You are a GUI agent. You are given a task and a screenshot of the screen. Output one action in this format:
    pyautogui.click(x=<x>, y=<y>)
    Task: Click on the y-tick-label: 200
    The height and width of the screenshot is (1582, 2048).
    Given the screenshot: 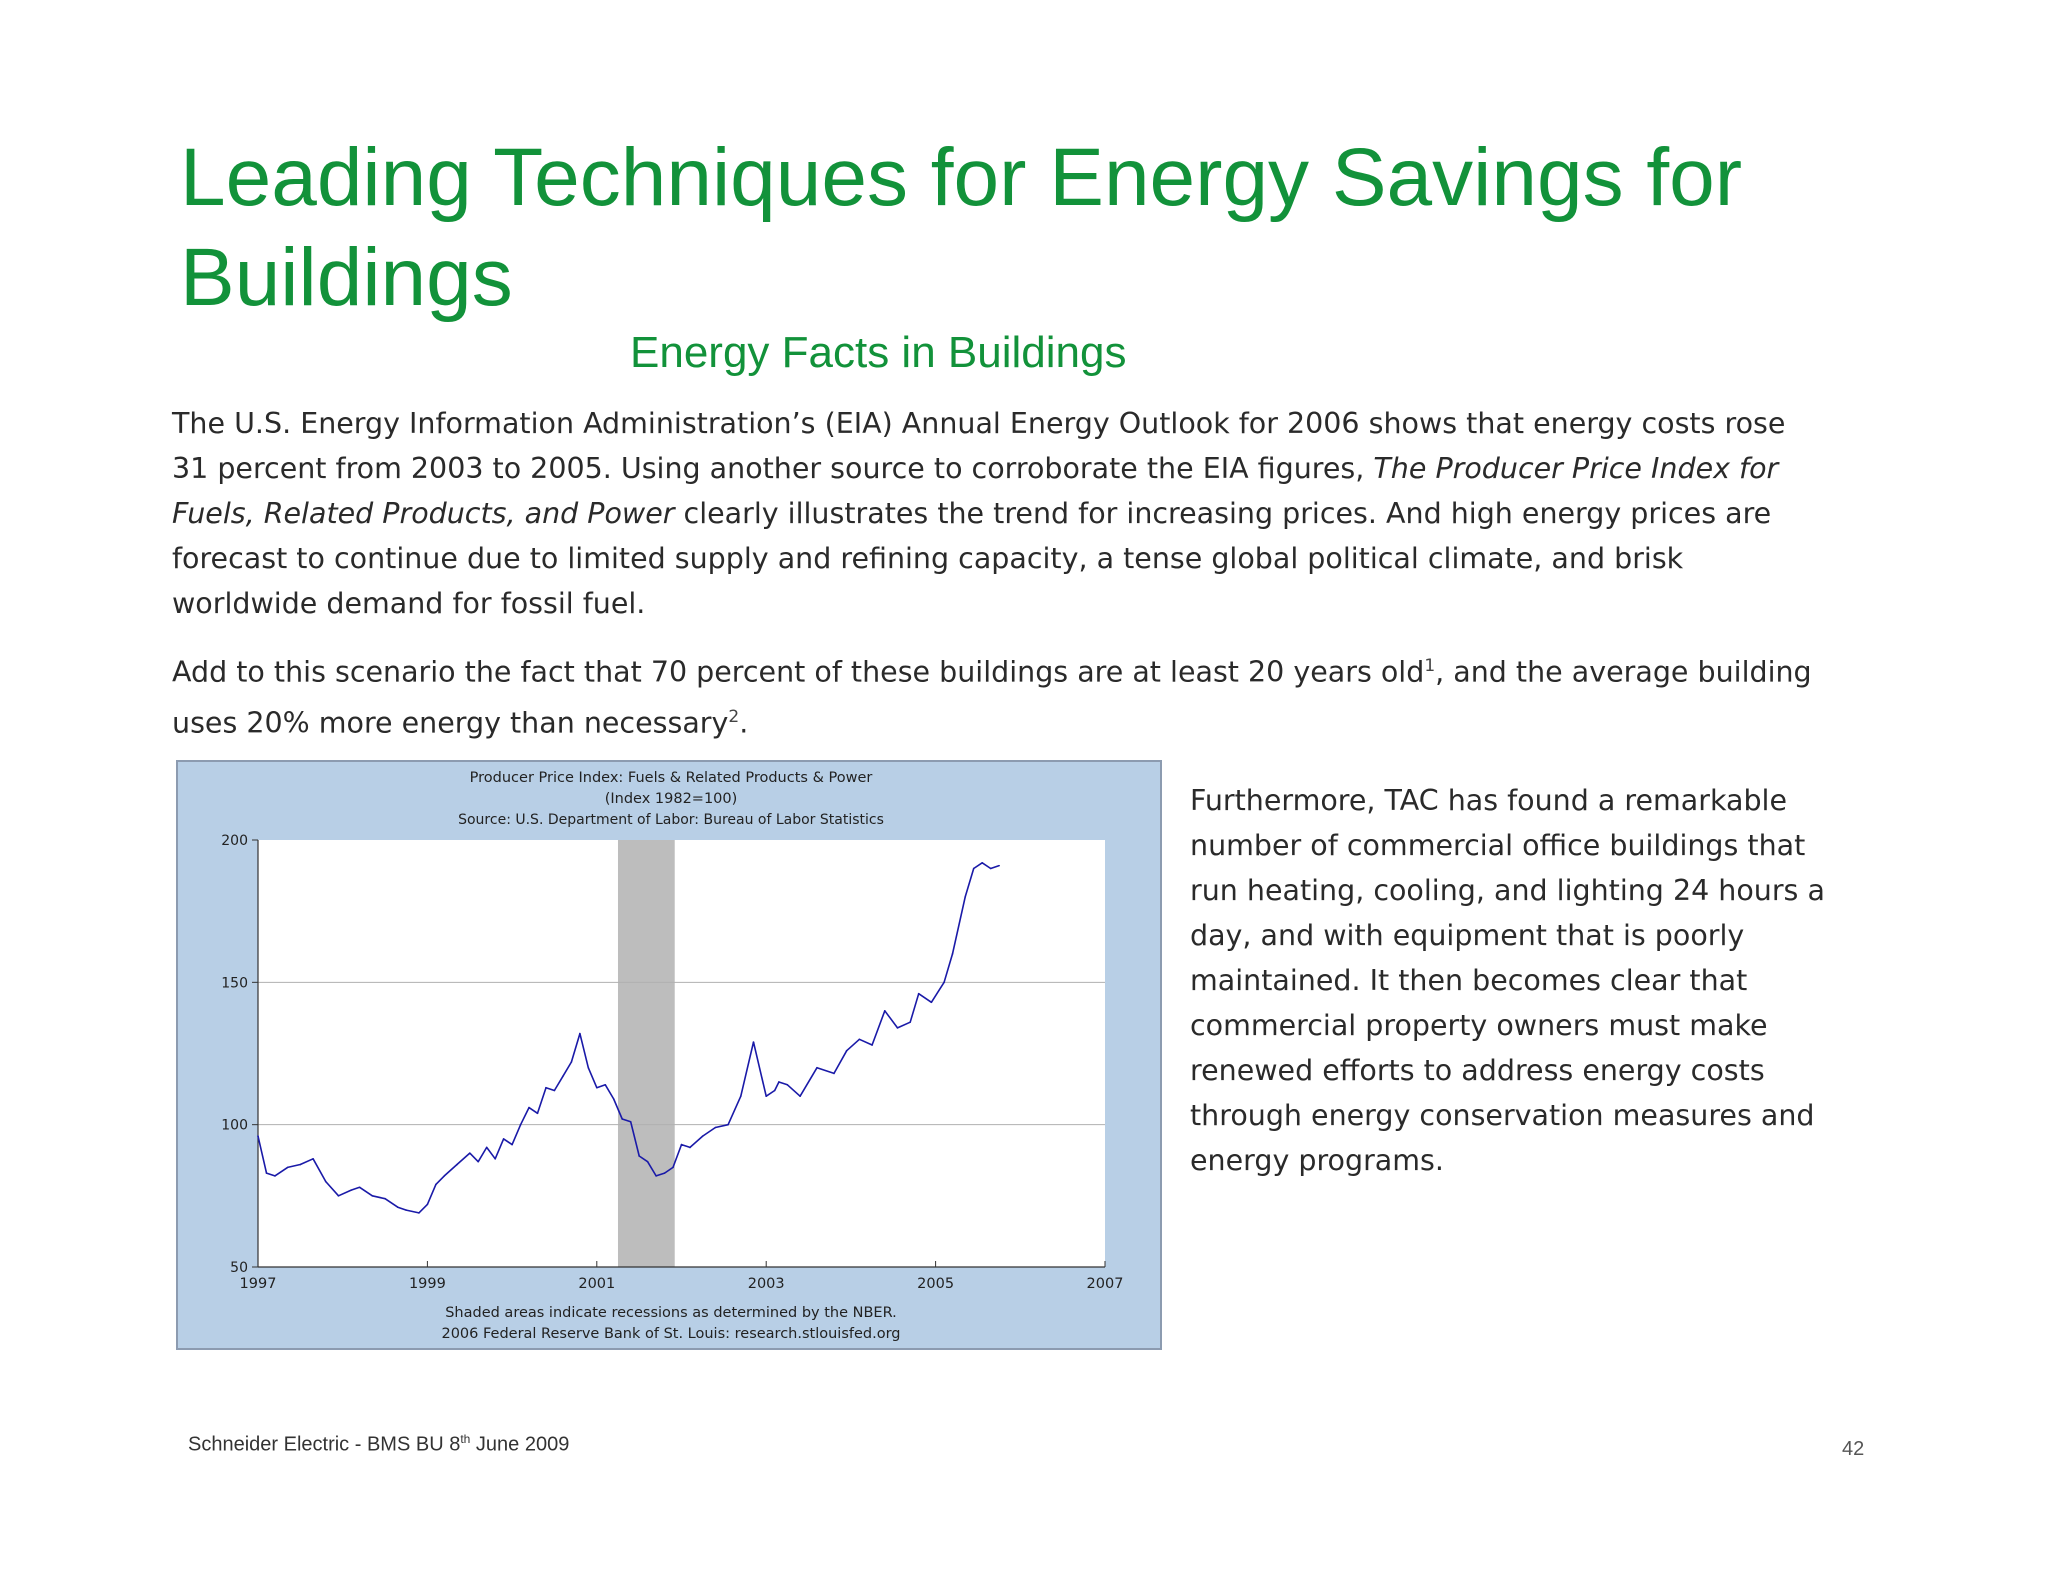 What is the action you would take?
    pyautogui.click(x=234, y=841)
    